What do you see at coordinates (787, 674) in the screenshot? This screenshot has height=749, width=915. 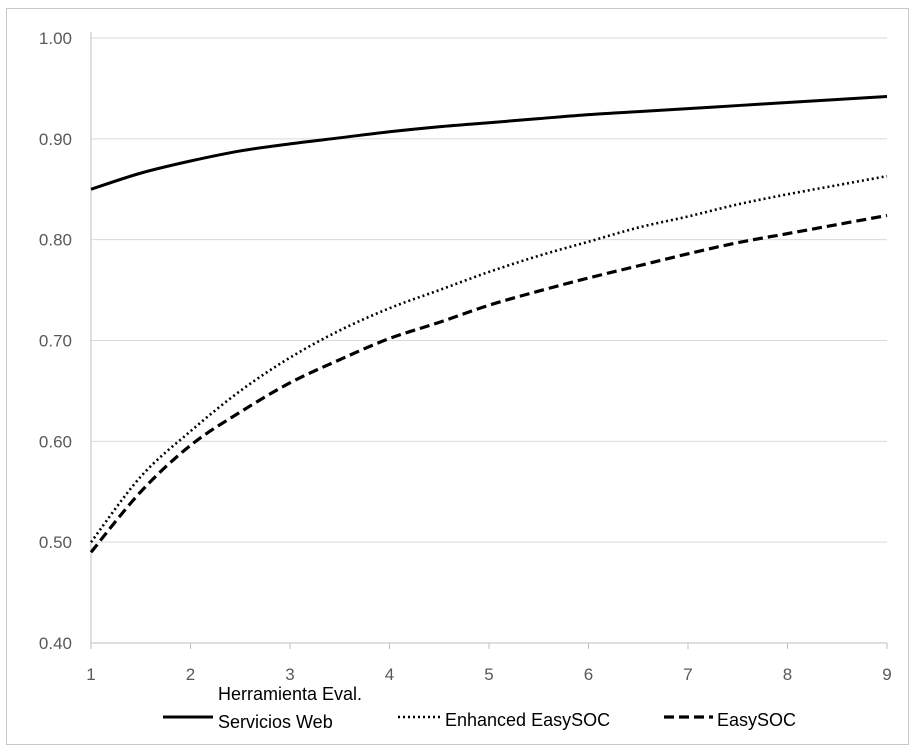 I see `x-tick-label: 8` at bounding box center [787, 674].